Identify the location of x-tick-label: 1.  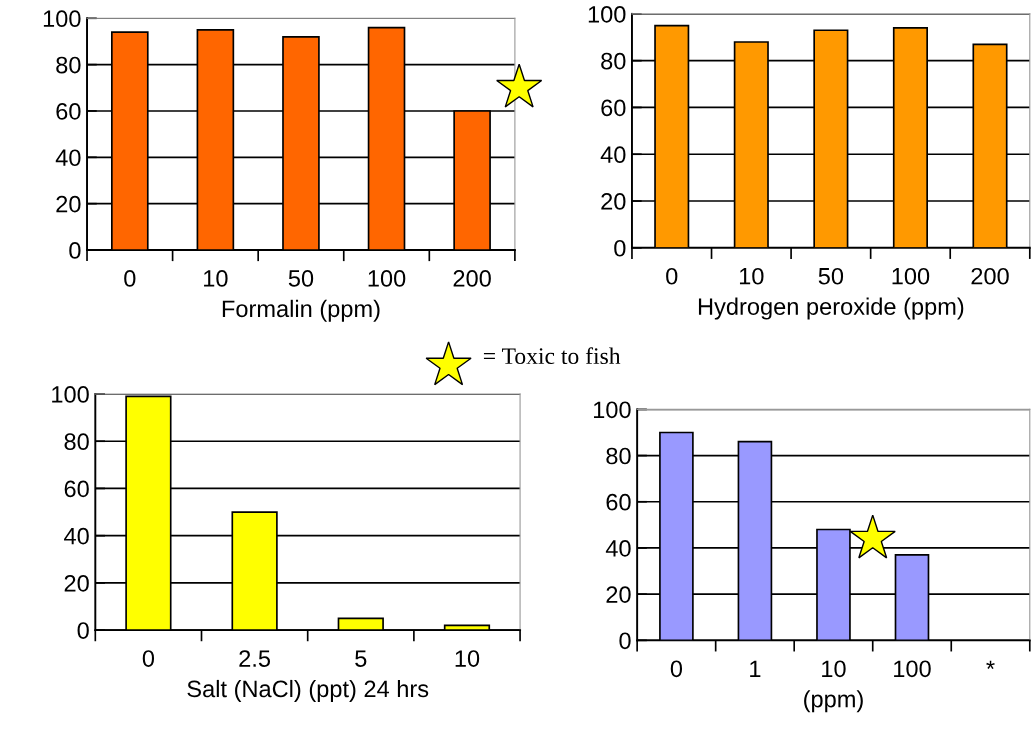
(755, 668).